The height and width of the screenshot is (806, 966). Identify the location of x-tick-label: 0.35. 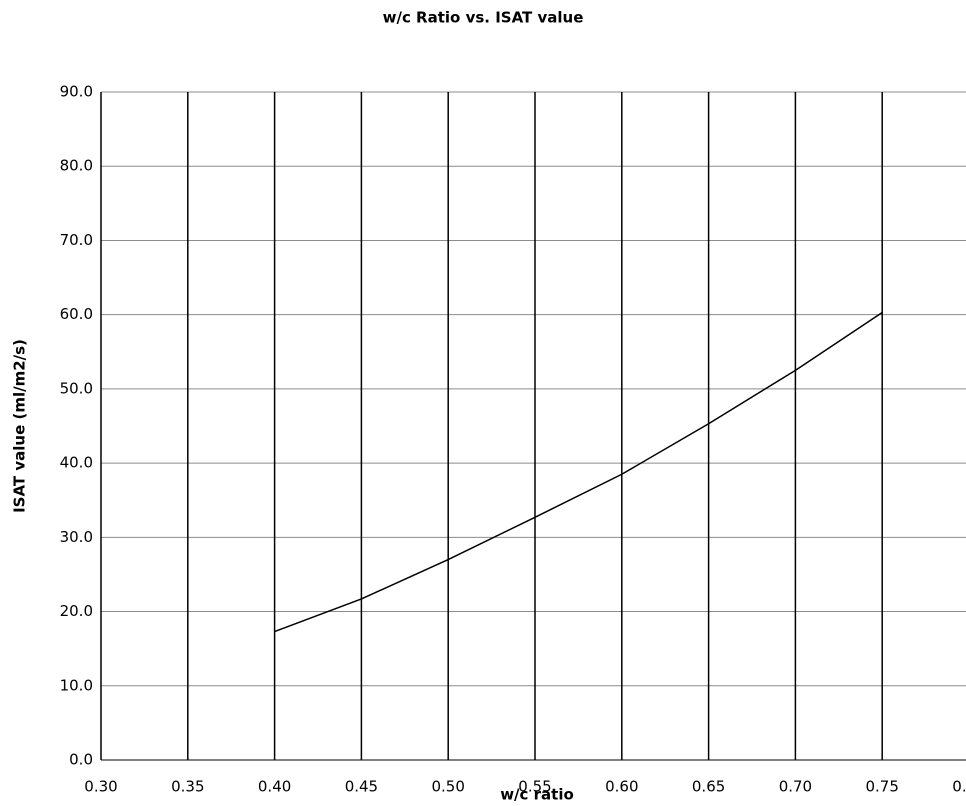
(187, 787).